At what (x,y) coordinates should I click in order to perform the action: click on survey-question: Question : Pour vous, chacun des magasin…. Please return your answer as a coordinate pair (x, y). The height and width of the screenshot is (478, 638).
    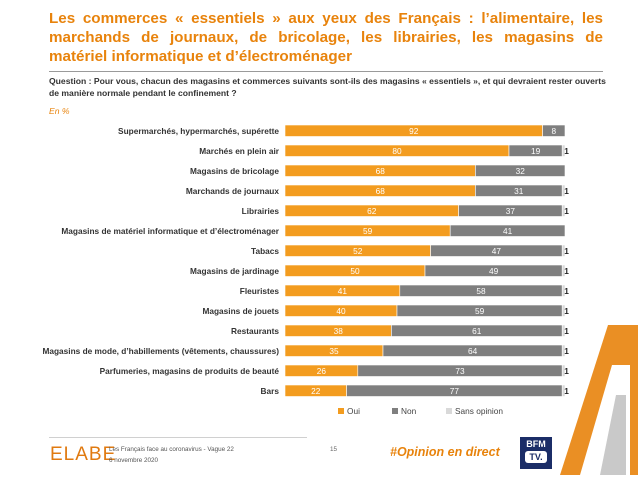
    Looking at the image, I should click on (327, 87).